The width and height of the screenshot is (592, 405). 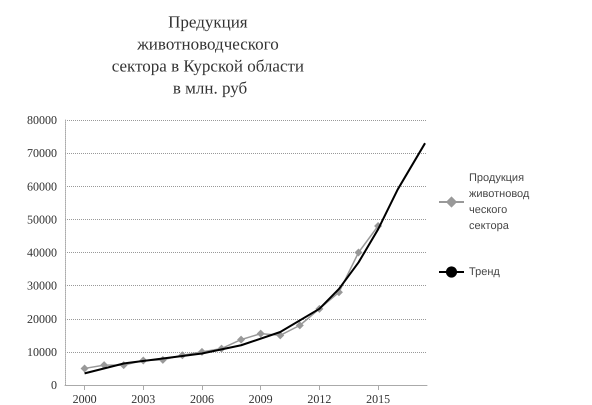 What do you see at coordinates (378, 398) in the screenshot?
I see `x-tick-label: 2015` at bounding box center [378, 398].